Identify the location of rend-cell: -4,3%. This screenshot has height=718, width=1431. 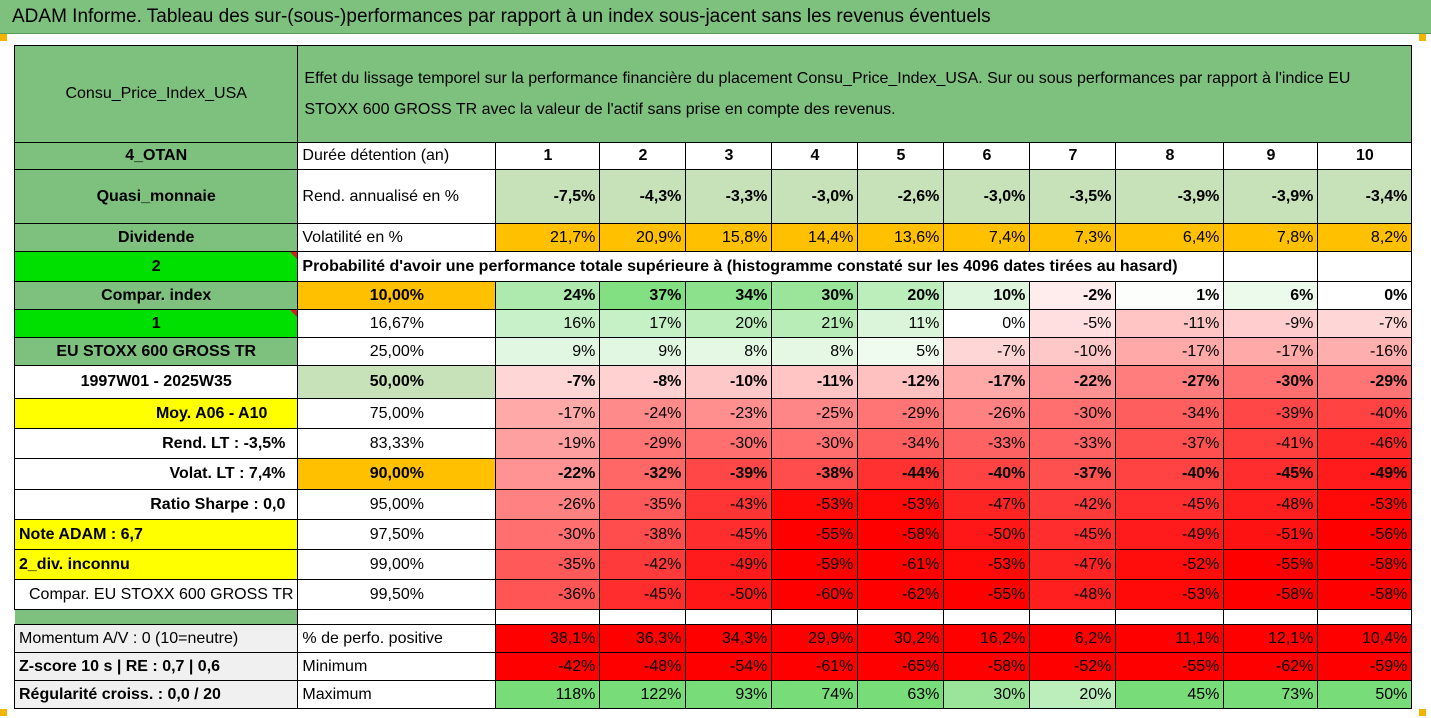
(643, 196).